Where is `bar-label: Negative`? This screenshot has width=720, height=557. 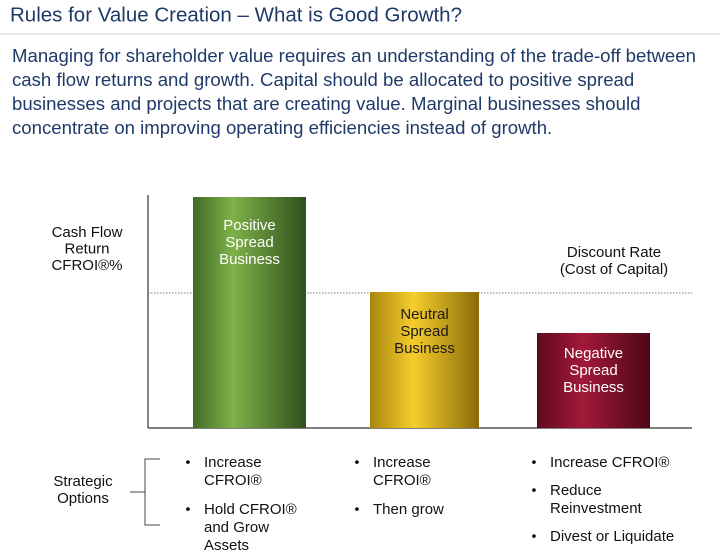
bar-label: Negative is located at coordinates (593, 353).